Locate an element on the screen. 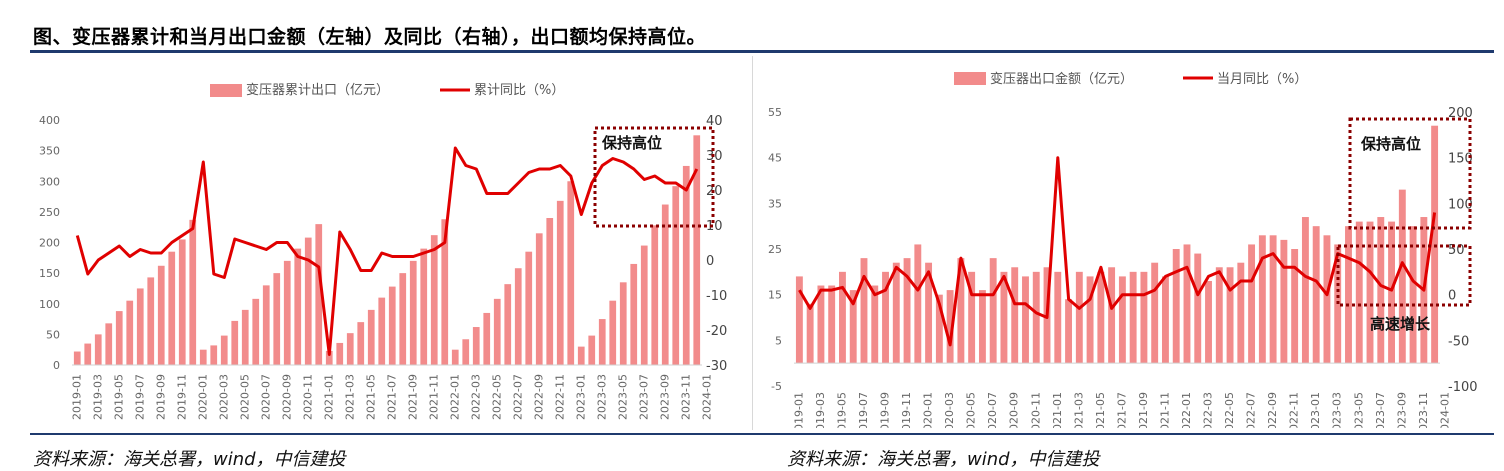 This screenshot has width=1504, height=471. x-tick-label: 2019-09 is located at coordinates (160, 397).